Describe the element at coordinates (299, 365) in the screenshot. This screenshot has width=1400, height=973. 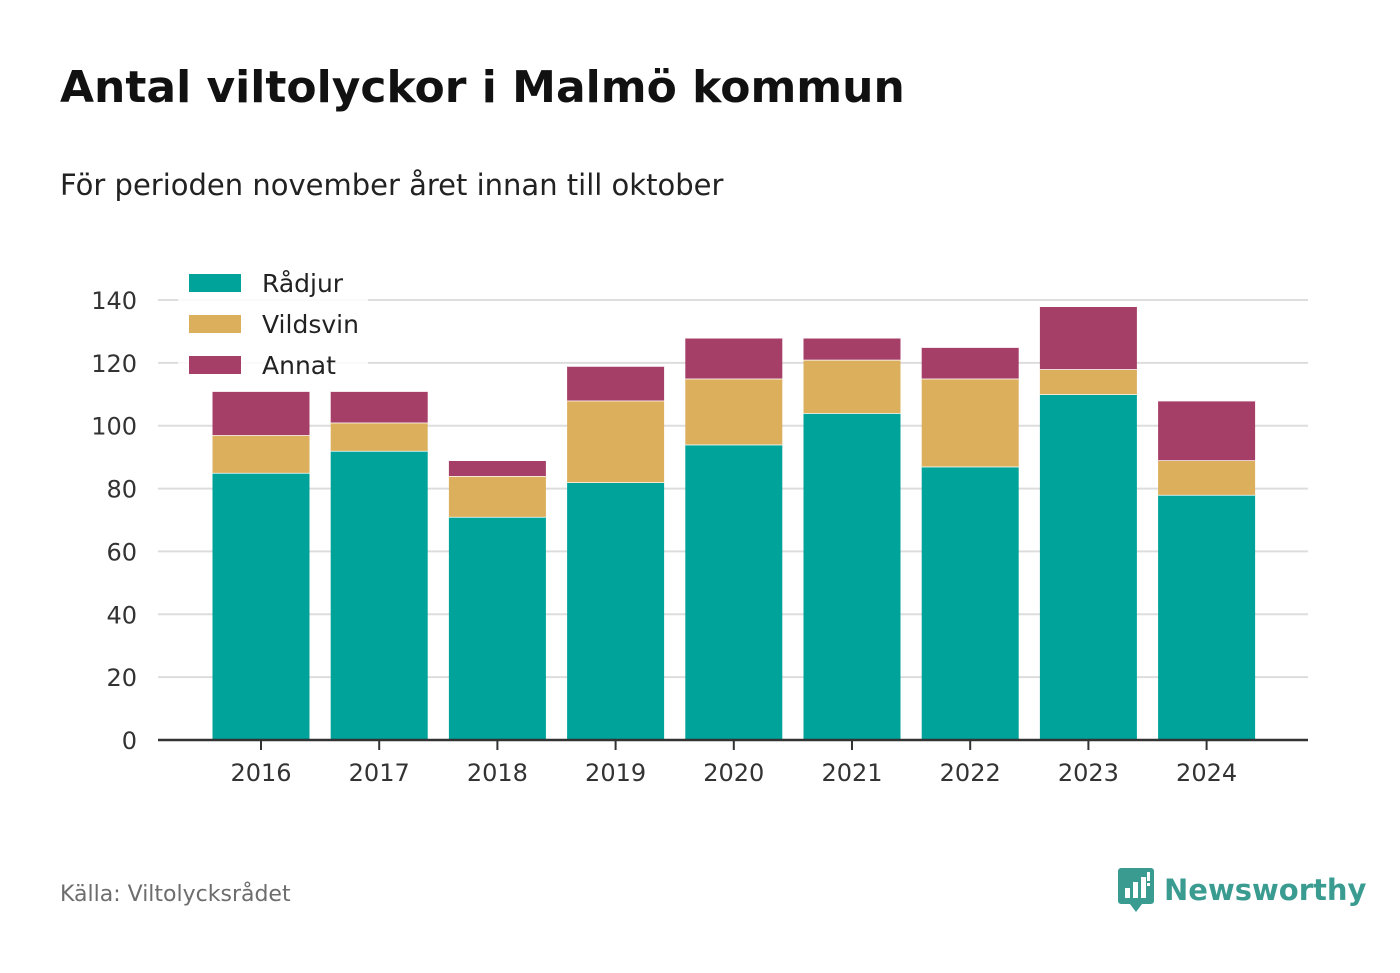
I see `legend-label: Annat` at that location.